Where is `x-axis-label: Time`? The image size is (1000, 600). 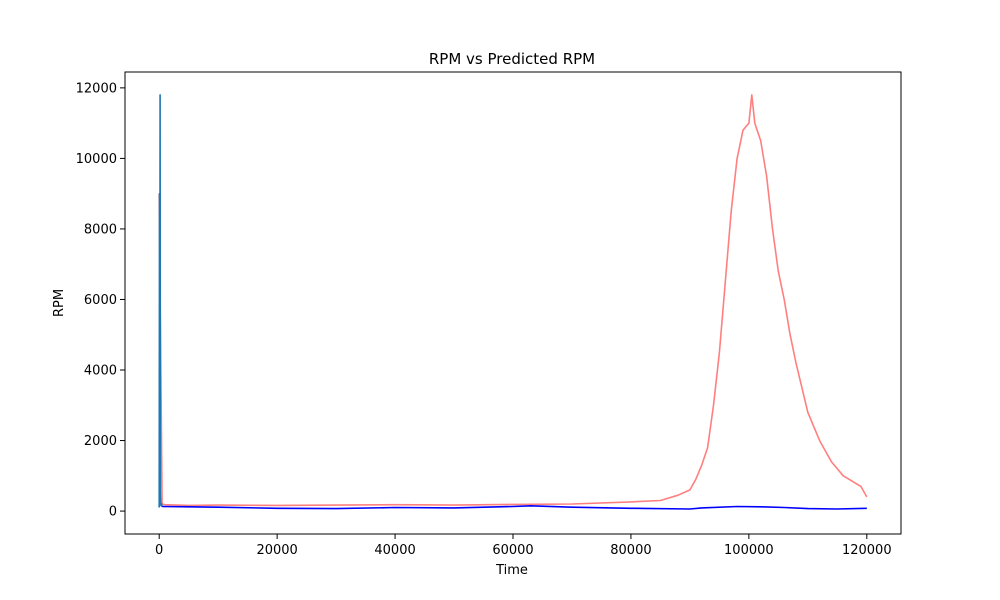
x-axis-label: Time is located at coordinates (511, 570).